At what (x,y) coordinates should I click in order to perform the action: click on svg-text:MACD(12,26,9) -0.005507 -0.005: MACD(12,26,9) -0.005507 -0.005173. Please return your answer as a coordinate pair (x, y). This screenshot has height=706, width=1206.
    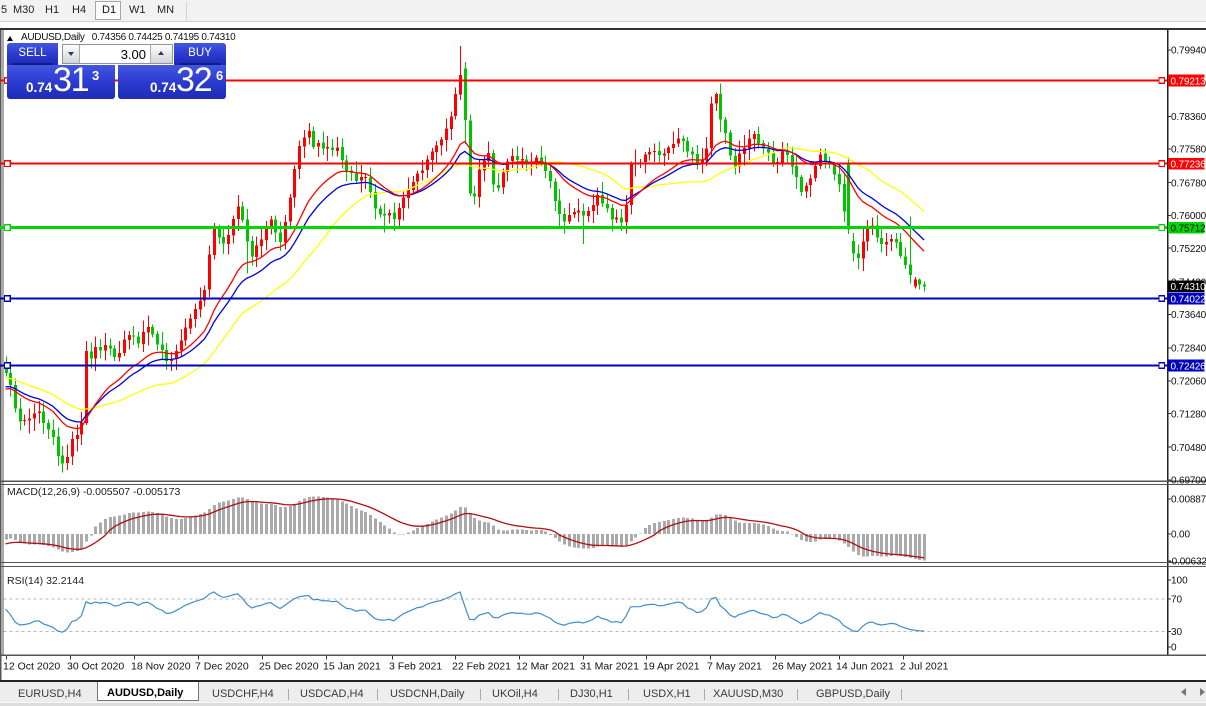
    Looking at the image, I should click on (94, 492).